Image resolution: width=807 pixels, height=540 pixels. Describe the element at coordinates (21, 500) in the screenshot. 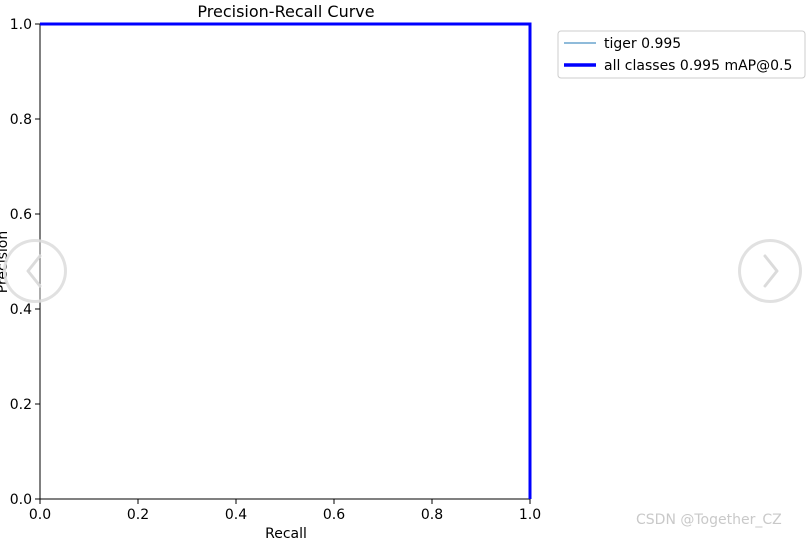

I see `y-tick-label: 0.0` at that location.